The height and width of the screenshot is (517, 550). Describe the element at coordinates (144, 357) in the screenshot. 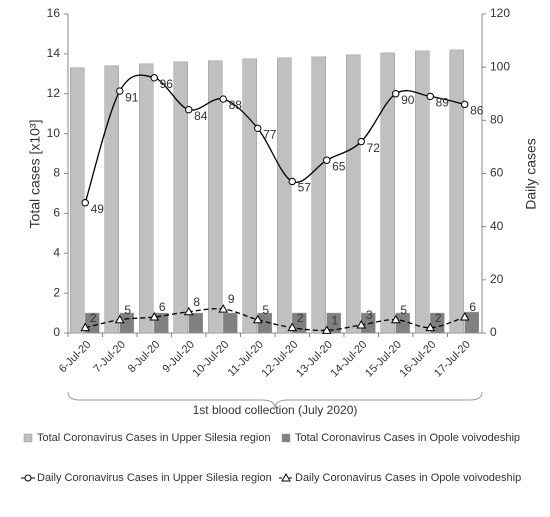

I see `x-tick-label: 8-Jul-20` at that location.